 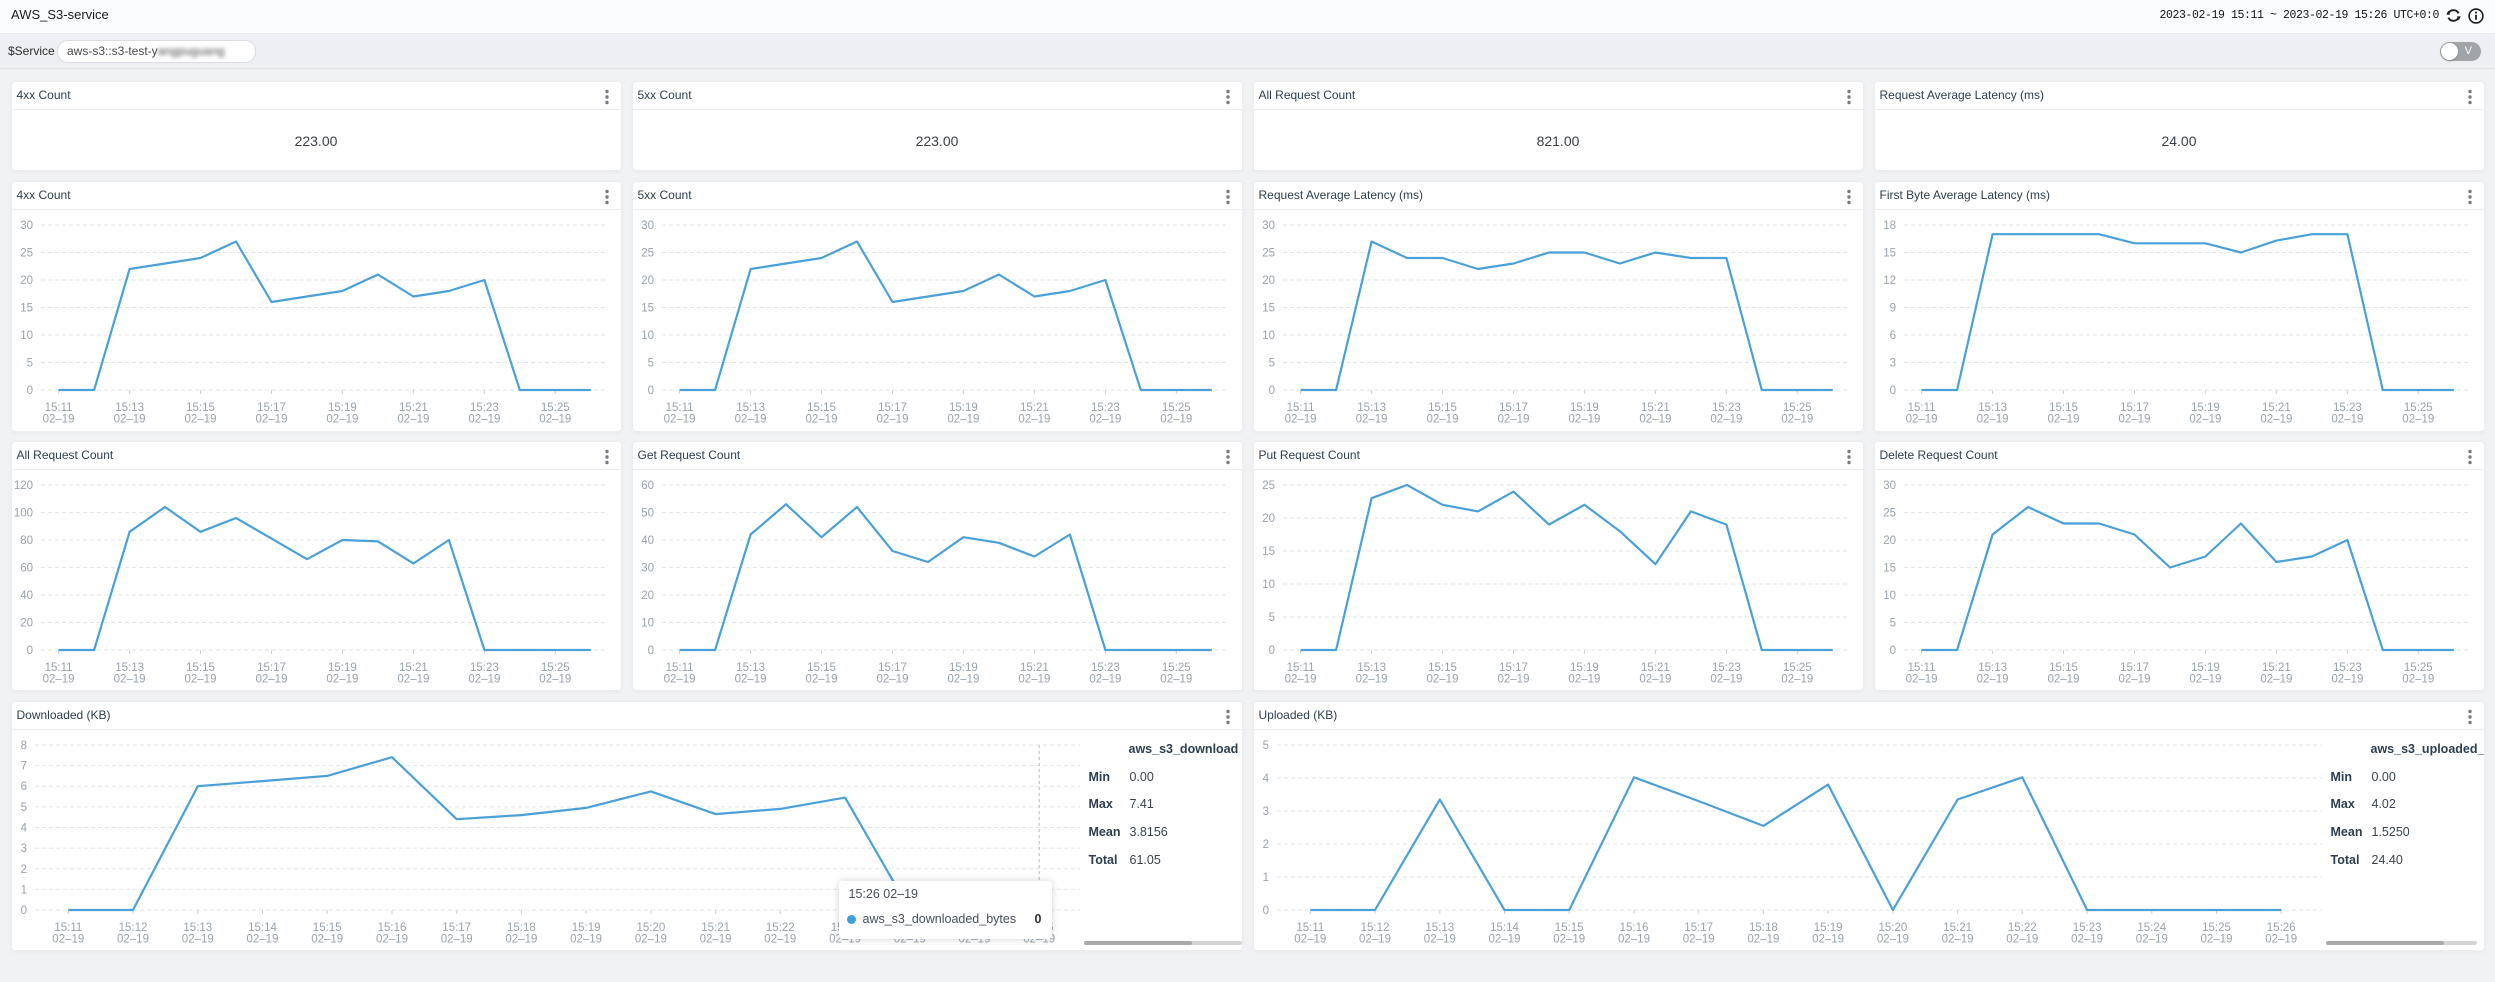 I want to click on svg-text: 15:14, so click(x=1504, y=928).